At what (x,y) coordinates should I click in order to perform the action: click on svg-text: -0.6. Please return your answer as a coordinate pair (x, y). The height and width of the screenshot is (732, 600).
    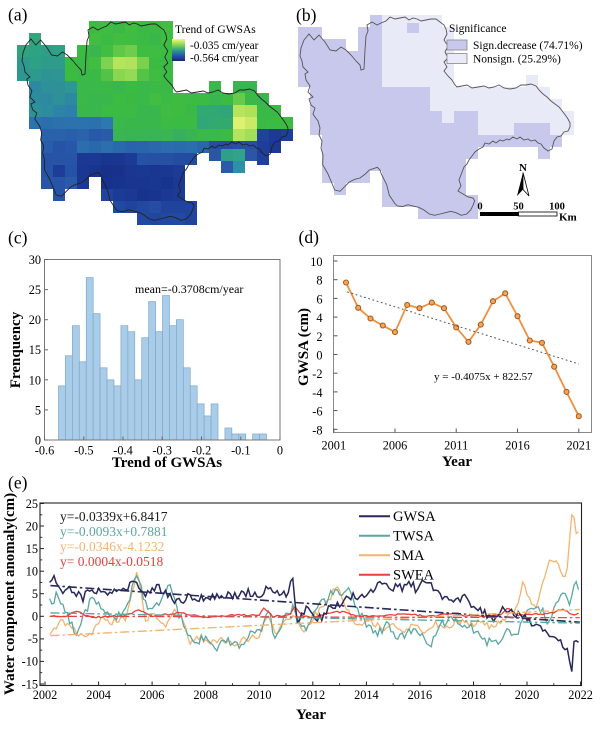
    Looking at the image, I should click on (44, 451).